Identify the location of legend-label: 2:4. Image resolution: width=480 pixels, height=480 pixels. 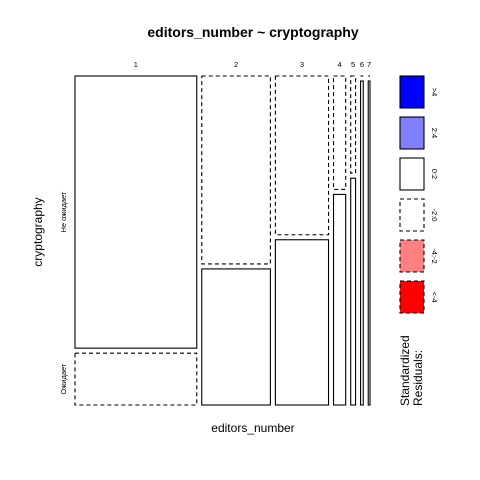
(434, 133).